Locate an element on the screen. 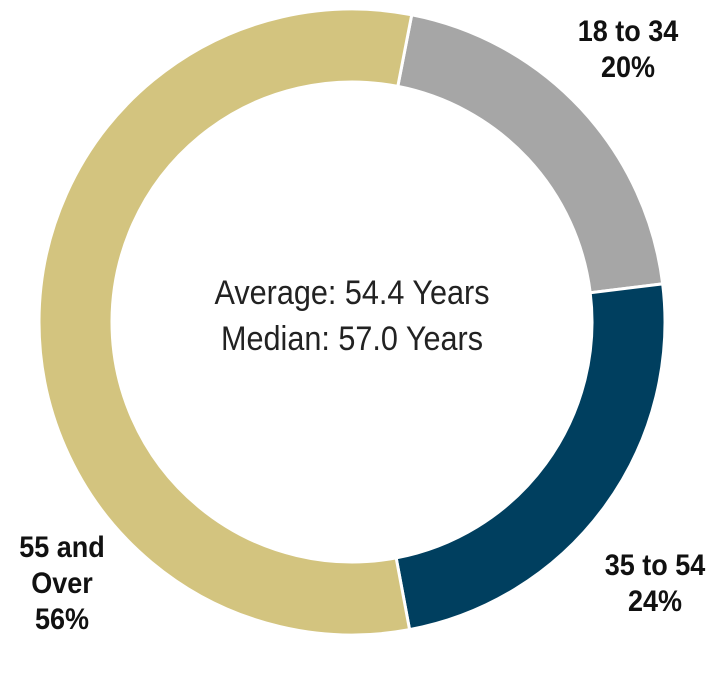 The height and width of the screenshot is (673, 723). category-name: 55 and Over is located at coordinates (62, 565).